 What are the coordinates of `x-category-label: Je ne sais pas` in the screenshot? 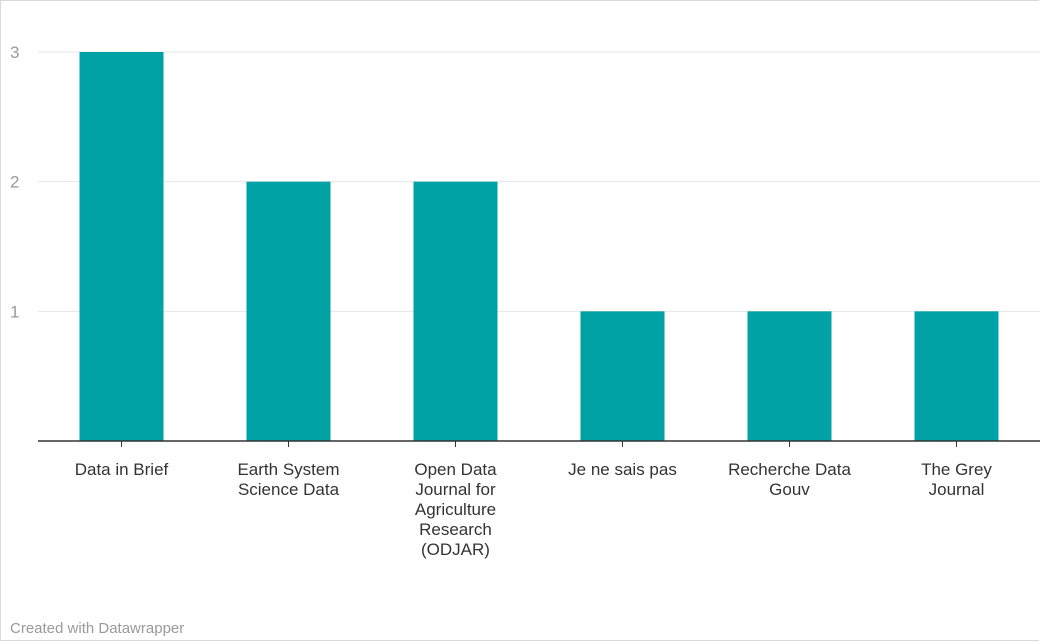 It's located at (622, 469).